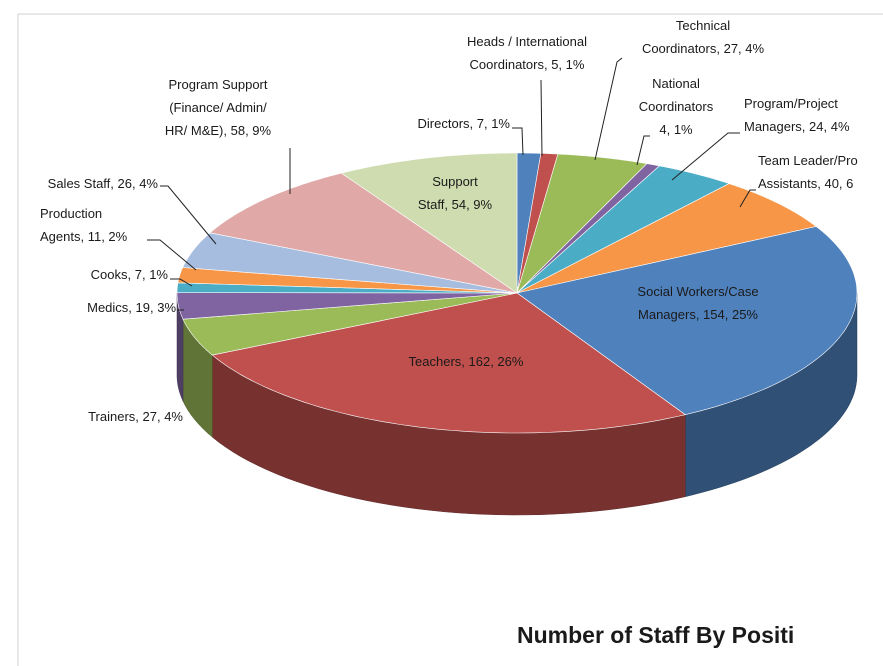 This screenshot has width=883, height=666. Describe the element at coordinates (84, 225) in the screenshot. I see `data-label: Production Agents, 11, 2%` at that location.